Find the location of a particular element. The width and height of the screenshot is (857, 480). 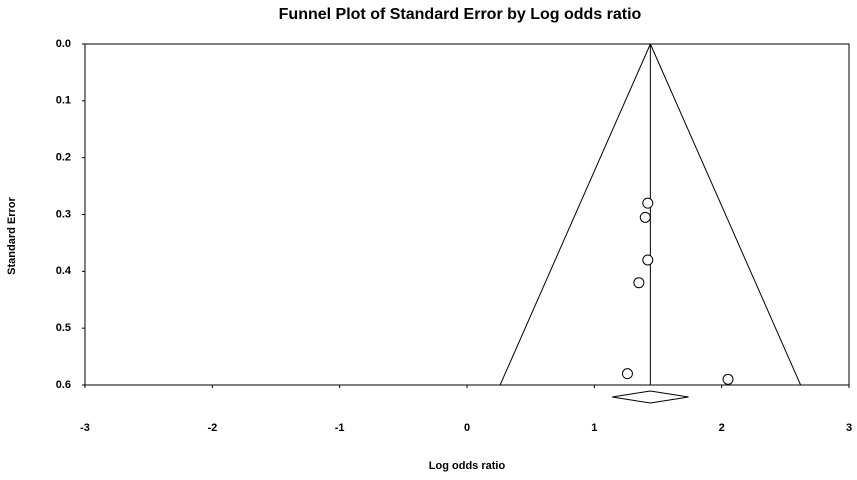

y-tick-label: 0.2 is located at coordinates (63, 158).